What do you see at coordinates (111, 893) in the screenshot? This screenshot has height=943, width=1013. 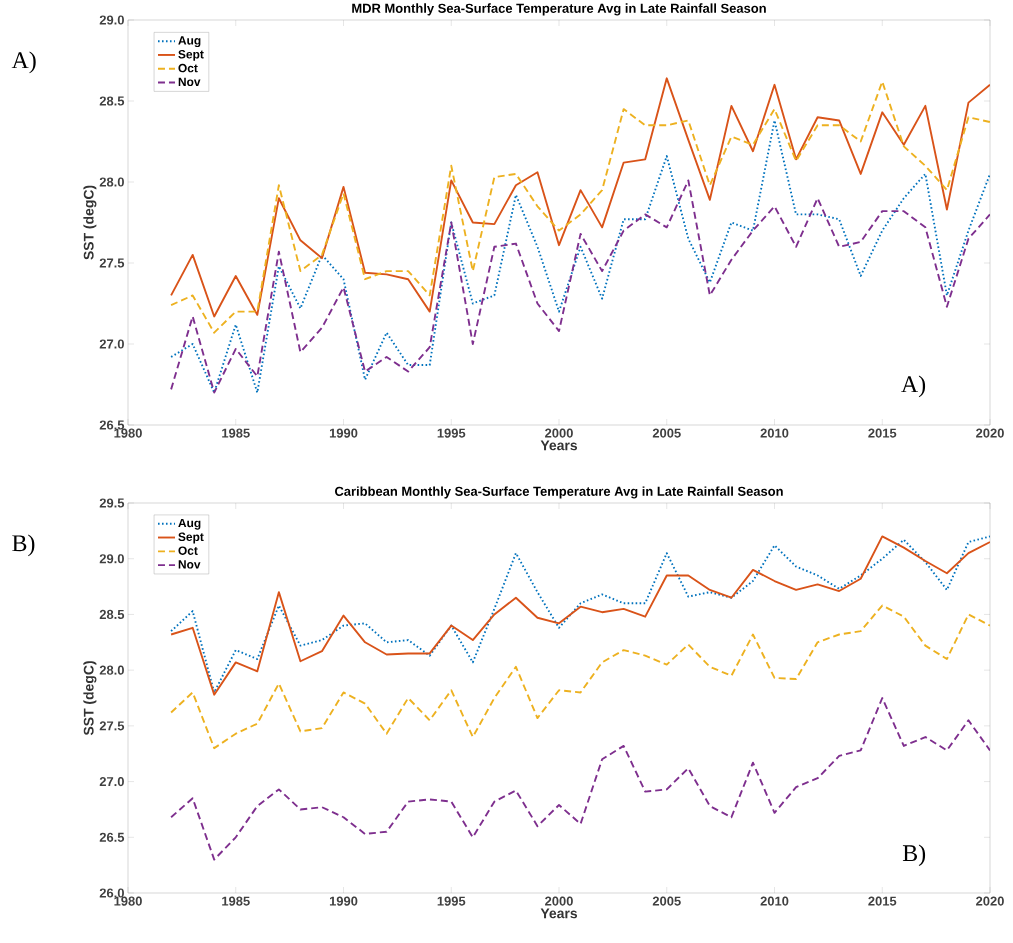 I see `y-tick-label: 26.0` at bounding box center [111, 893].